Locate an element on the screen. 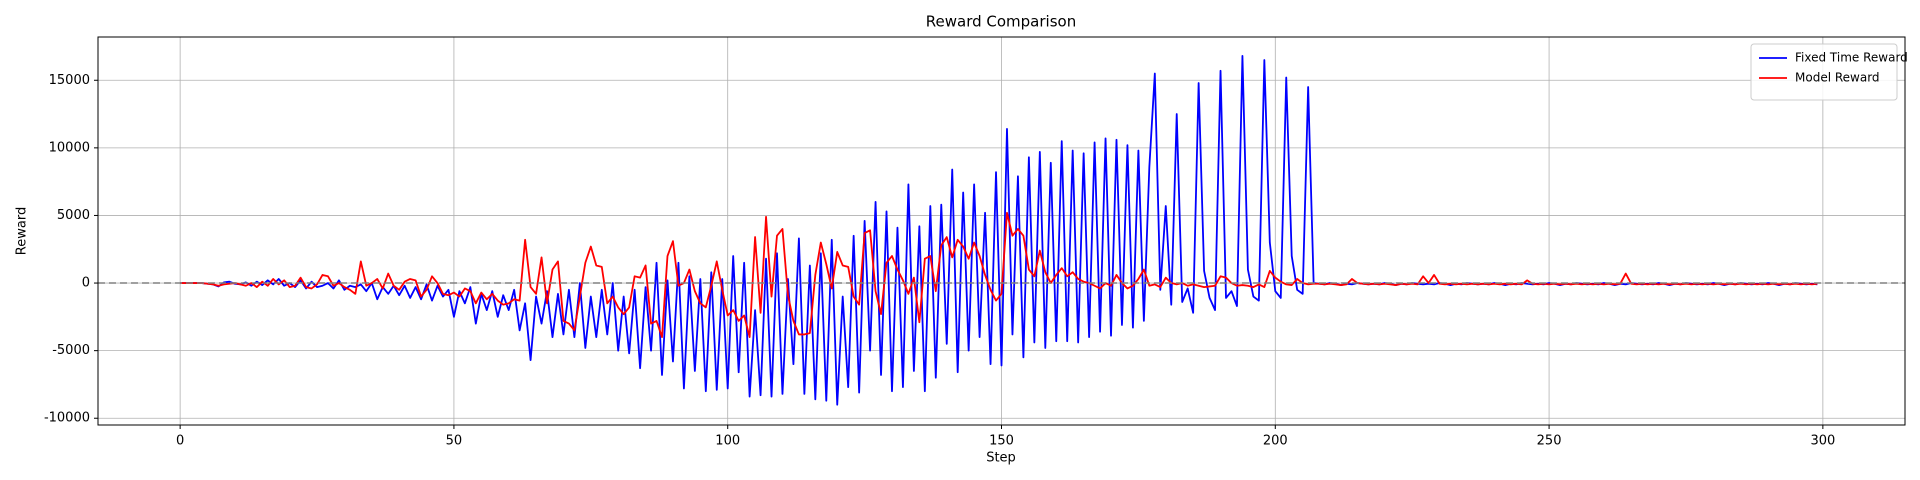  x-axis-label: Step is located at coordinates (1001, 458).